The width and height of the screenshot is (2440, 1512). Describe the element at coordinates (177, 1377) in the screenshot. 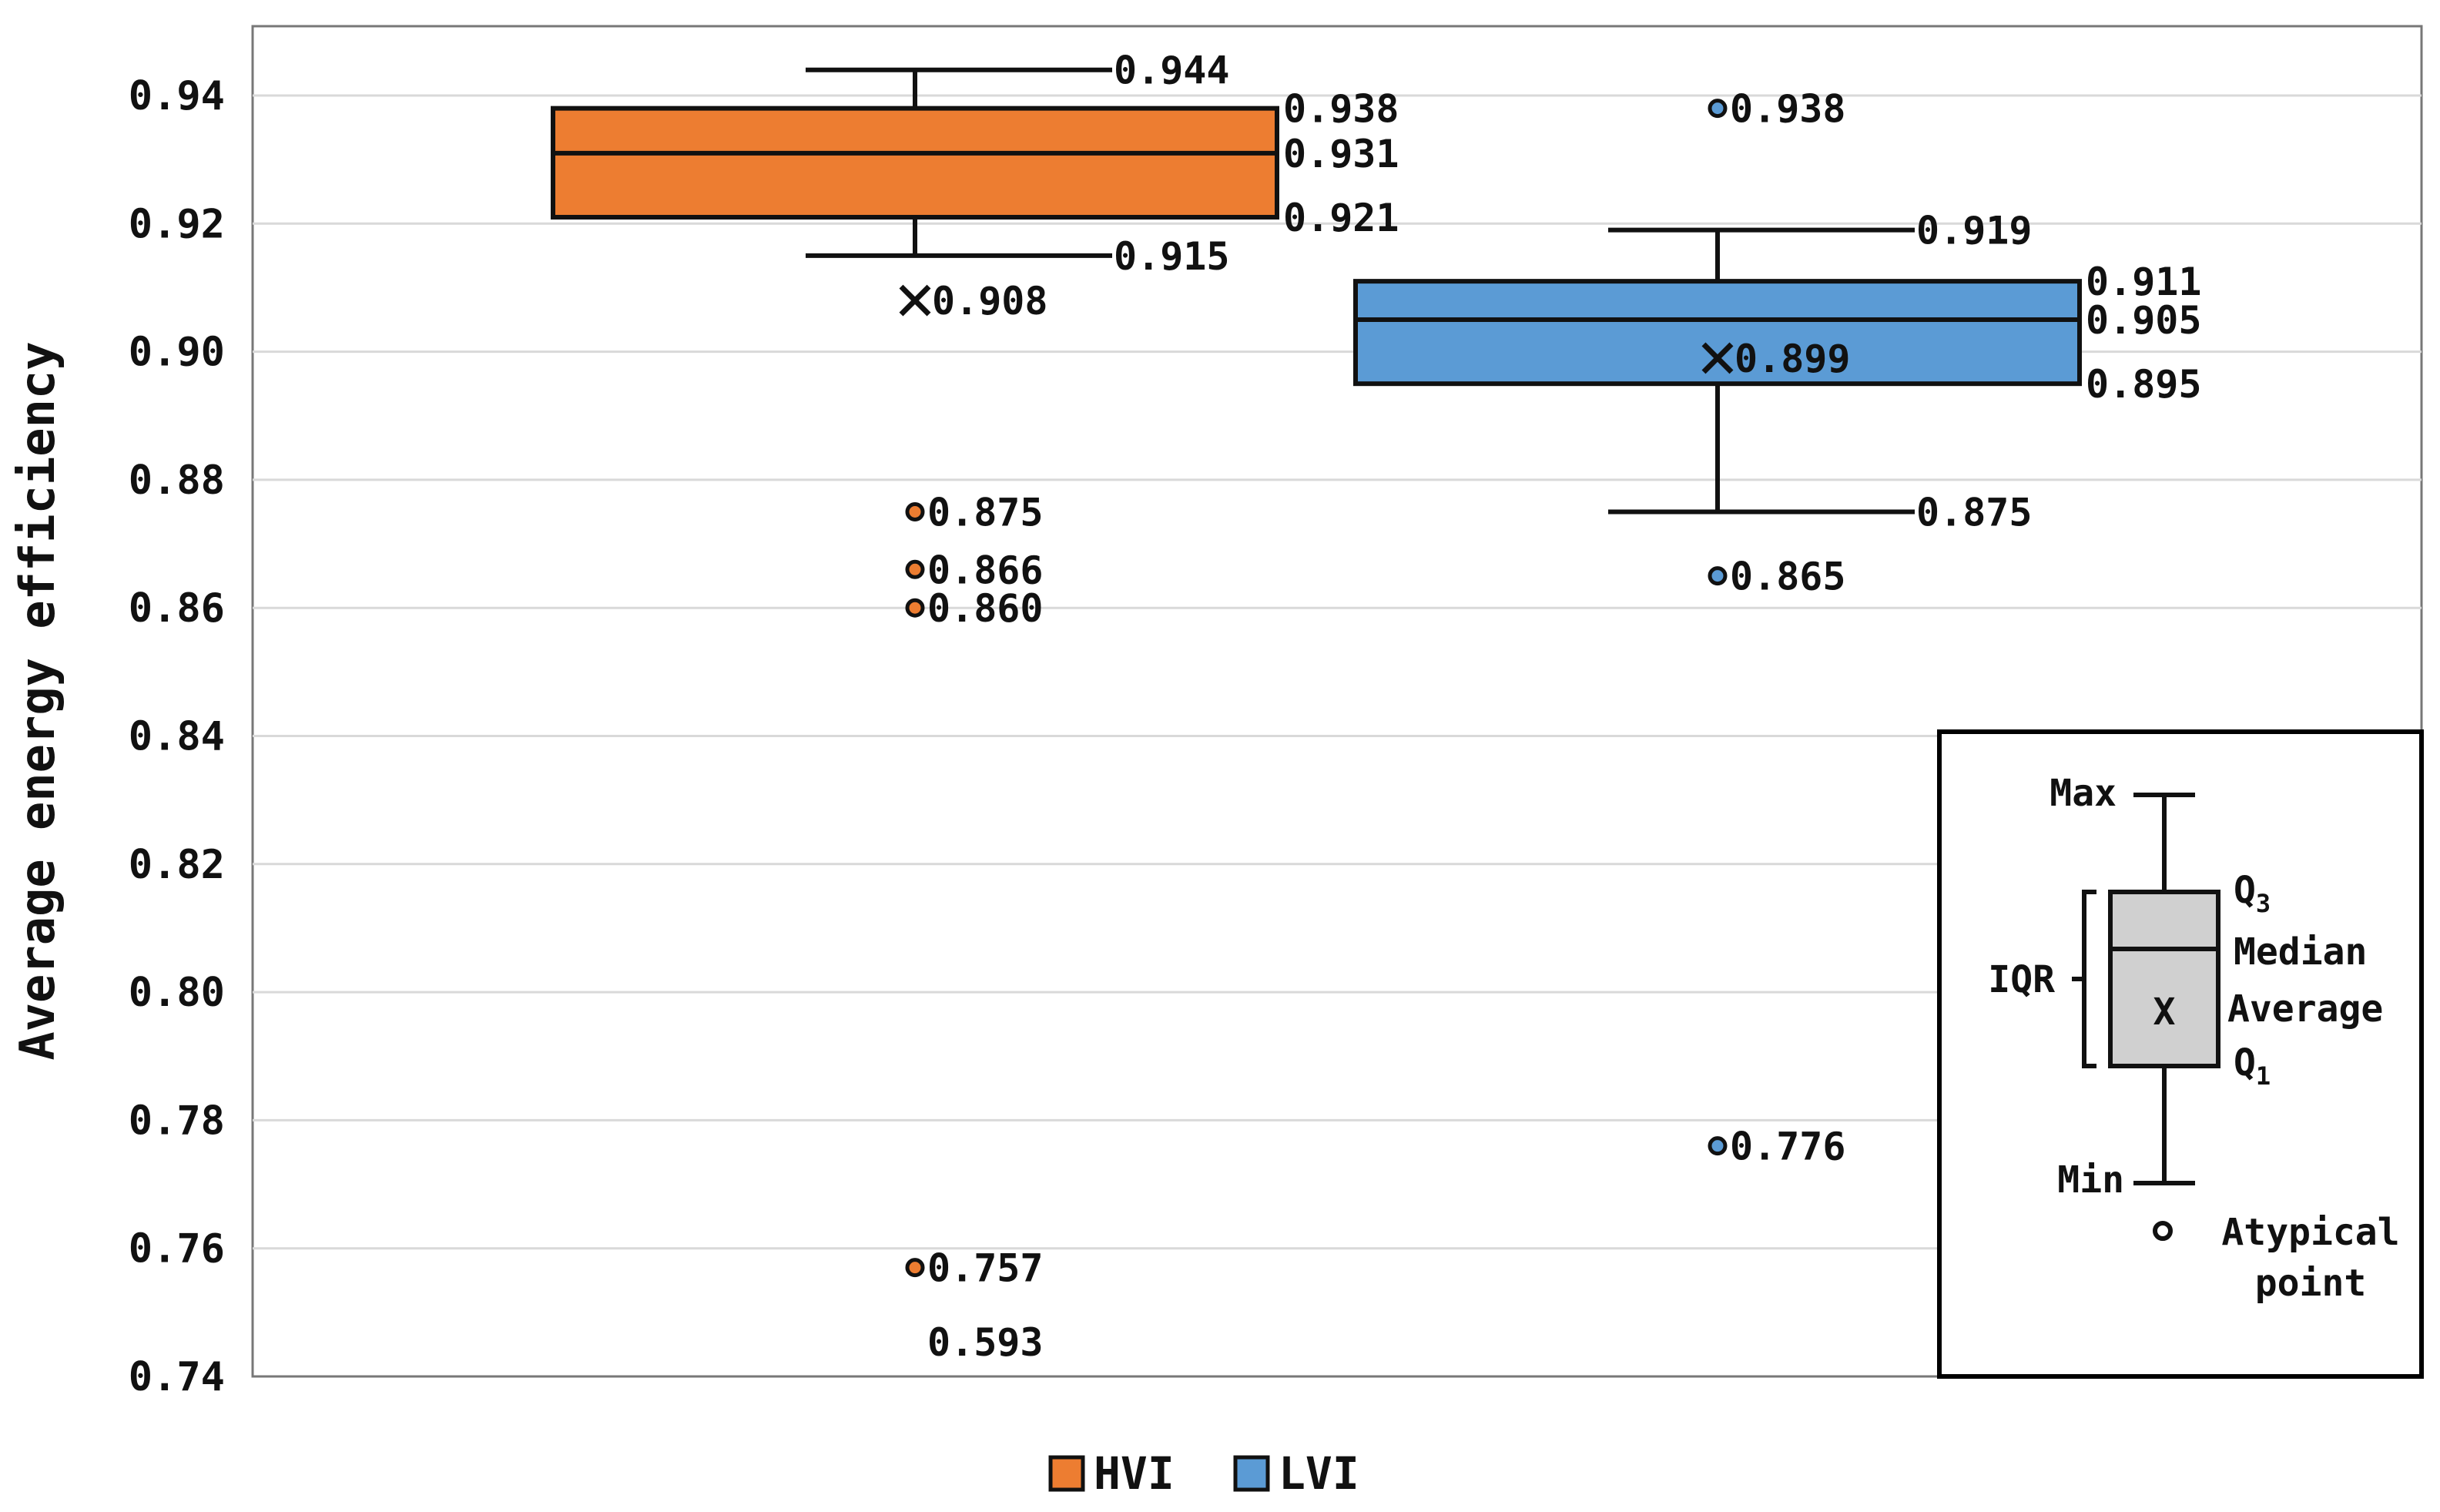

I see `y-tick-label: 0.74` at that location.